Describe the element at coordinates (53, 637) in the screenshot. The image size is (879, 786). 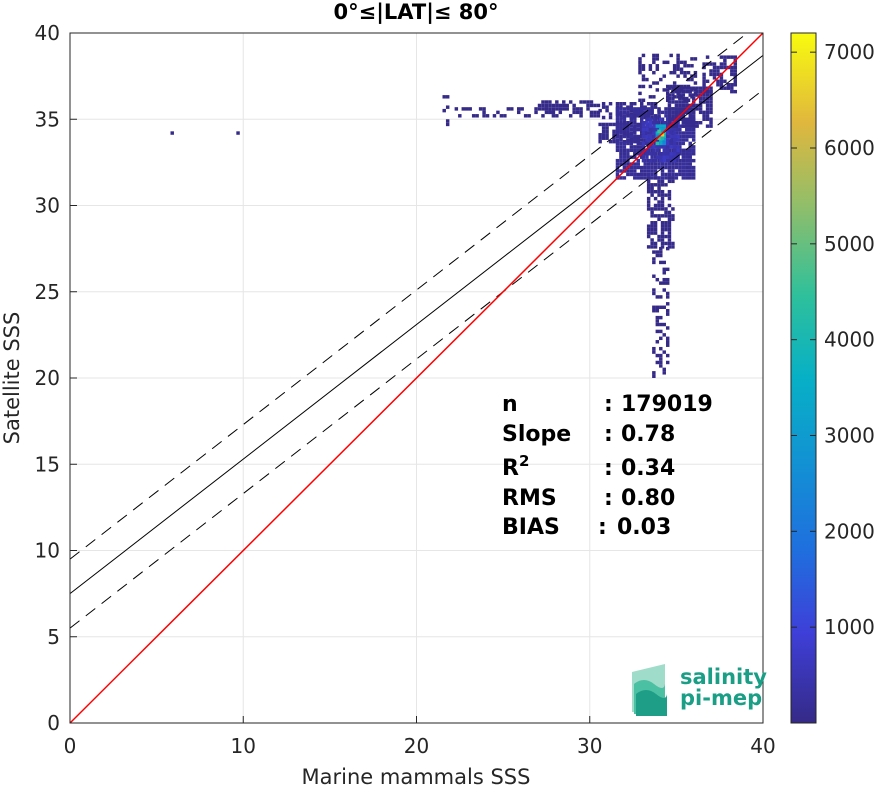
I see `y-tick-label: 5` at that location.